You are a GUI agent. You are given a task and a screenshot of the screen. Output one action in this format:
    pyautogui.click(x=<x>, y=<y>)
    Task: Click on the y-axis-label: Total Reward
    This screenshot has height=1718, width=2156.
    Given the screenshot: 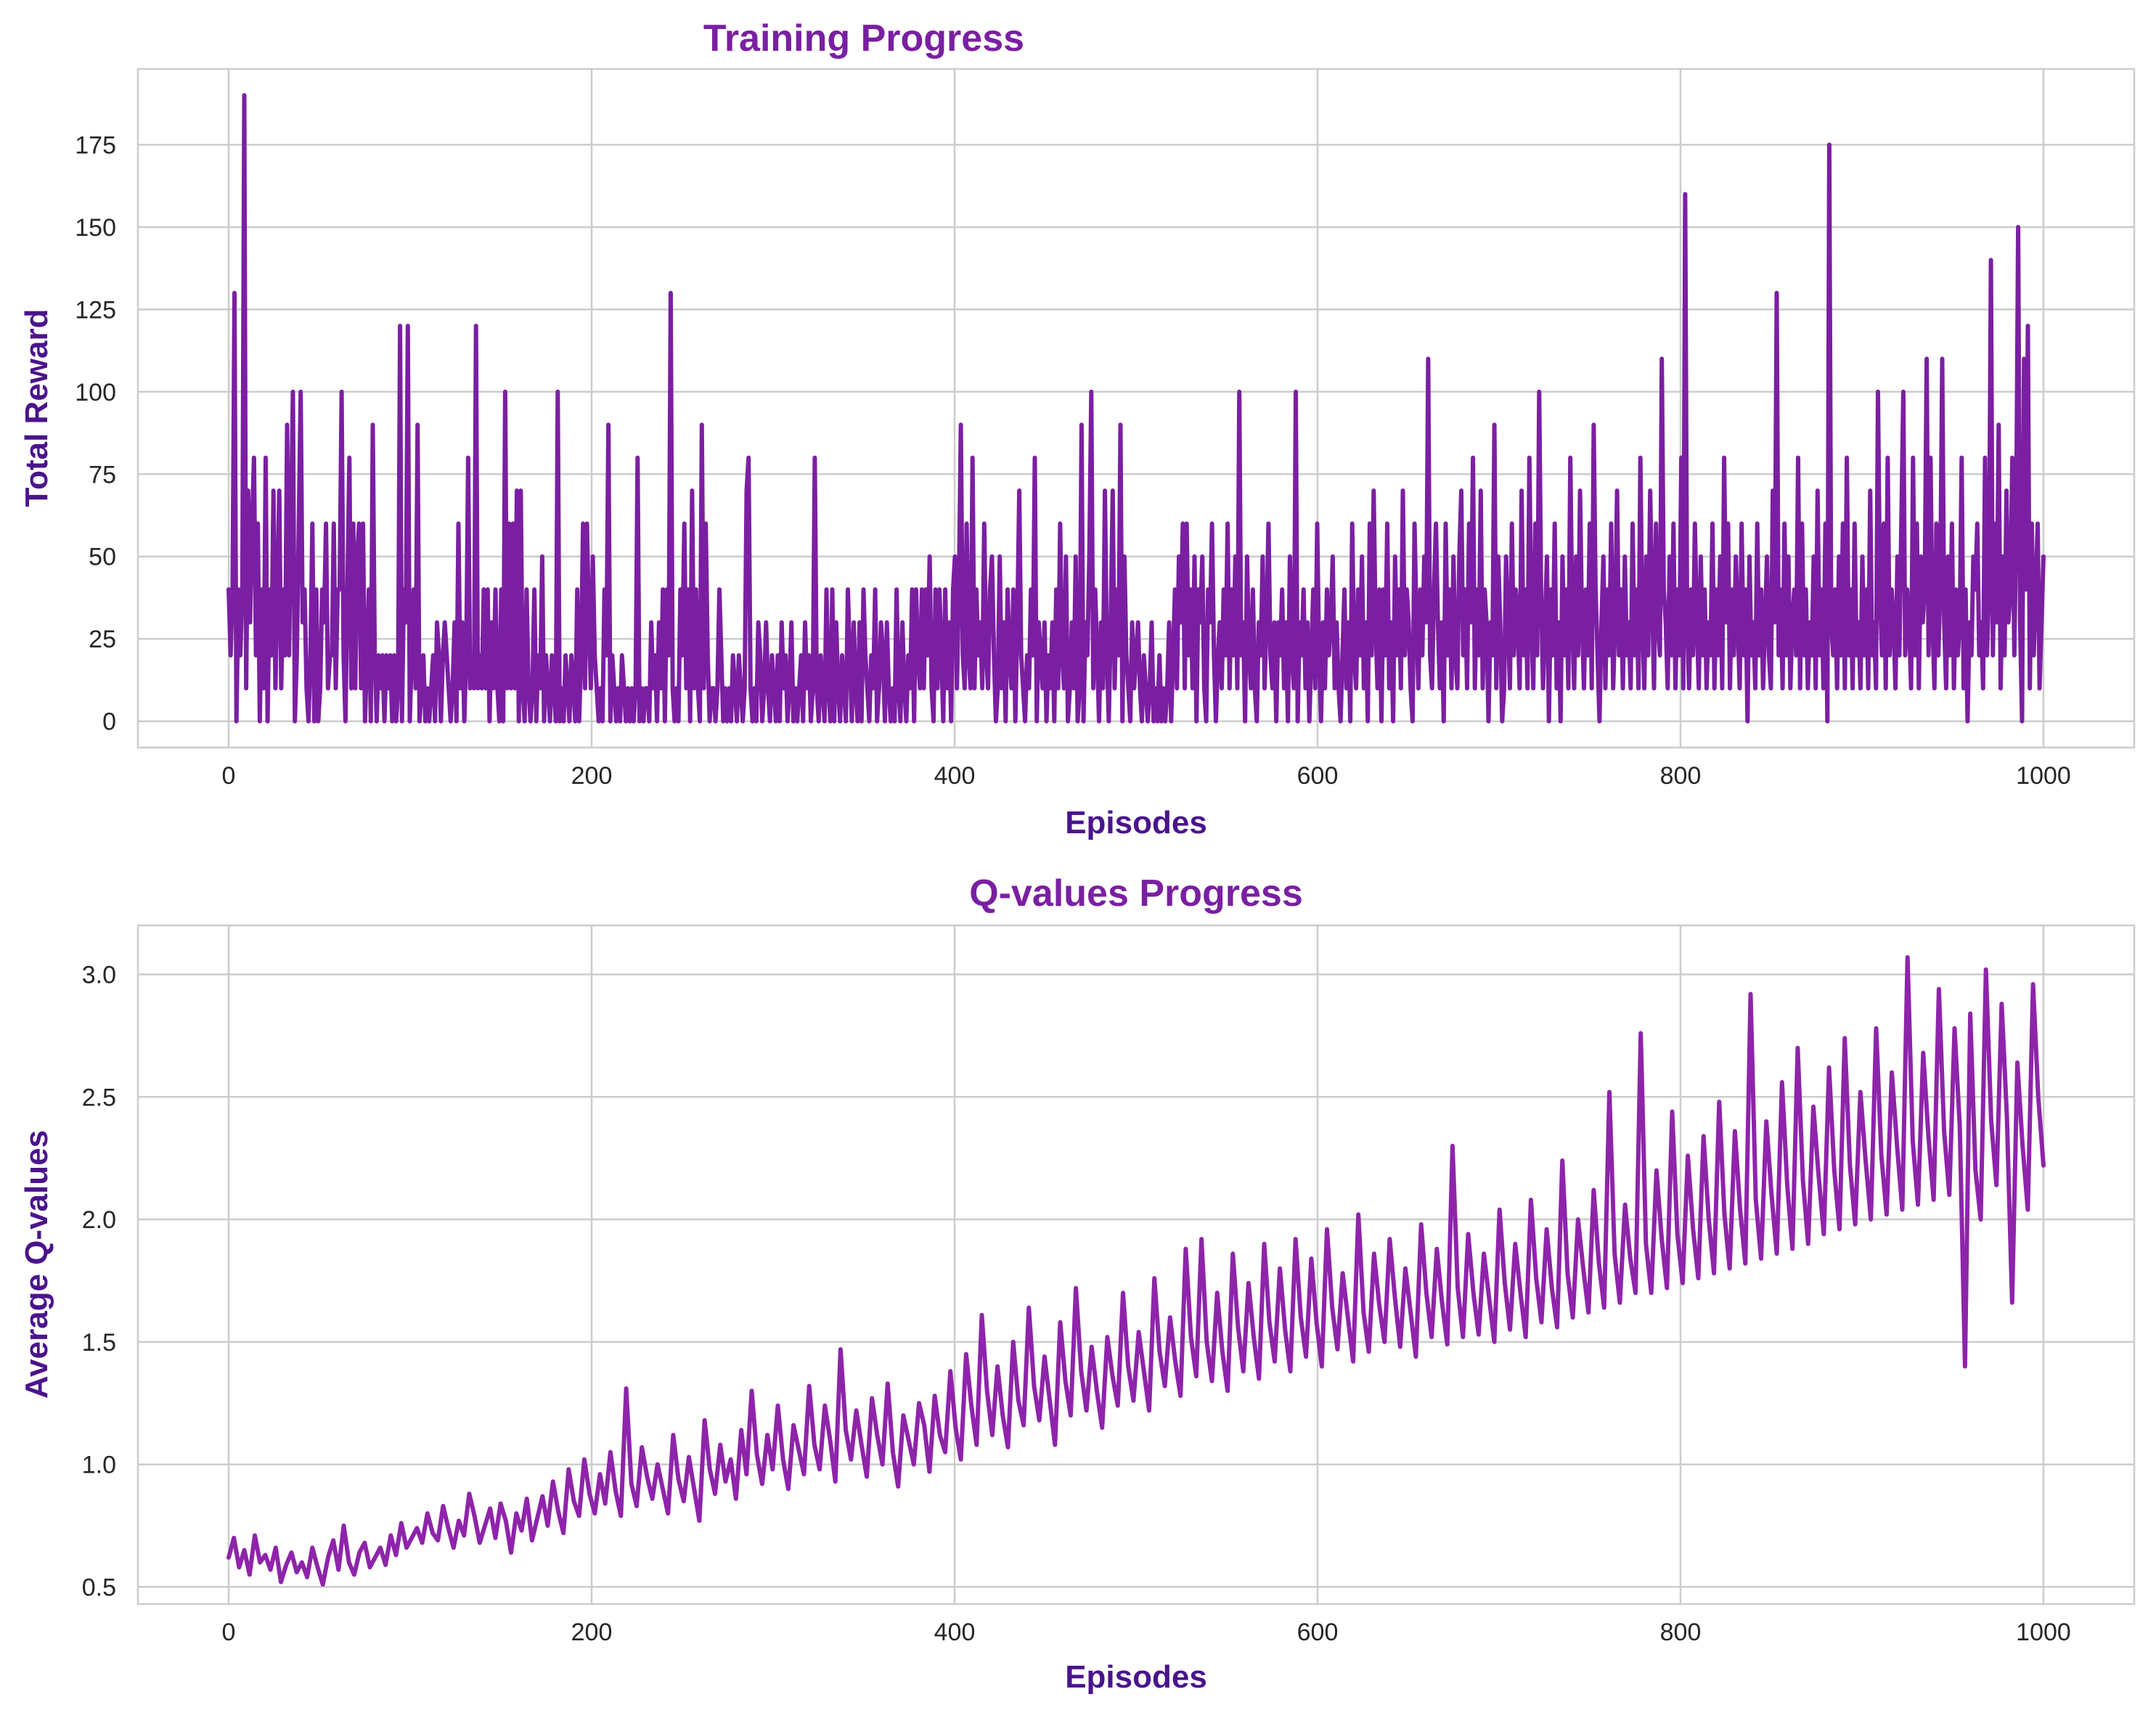 What is the action you would take?
    pyautogui.click(x=36, y=408)
    